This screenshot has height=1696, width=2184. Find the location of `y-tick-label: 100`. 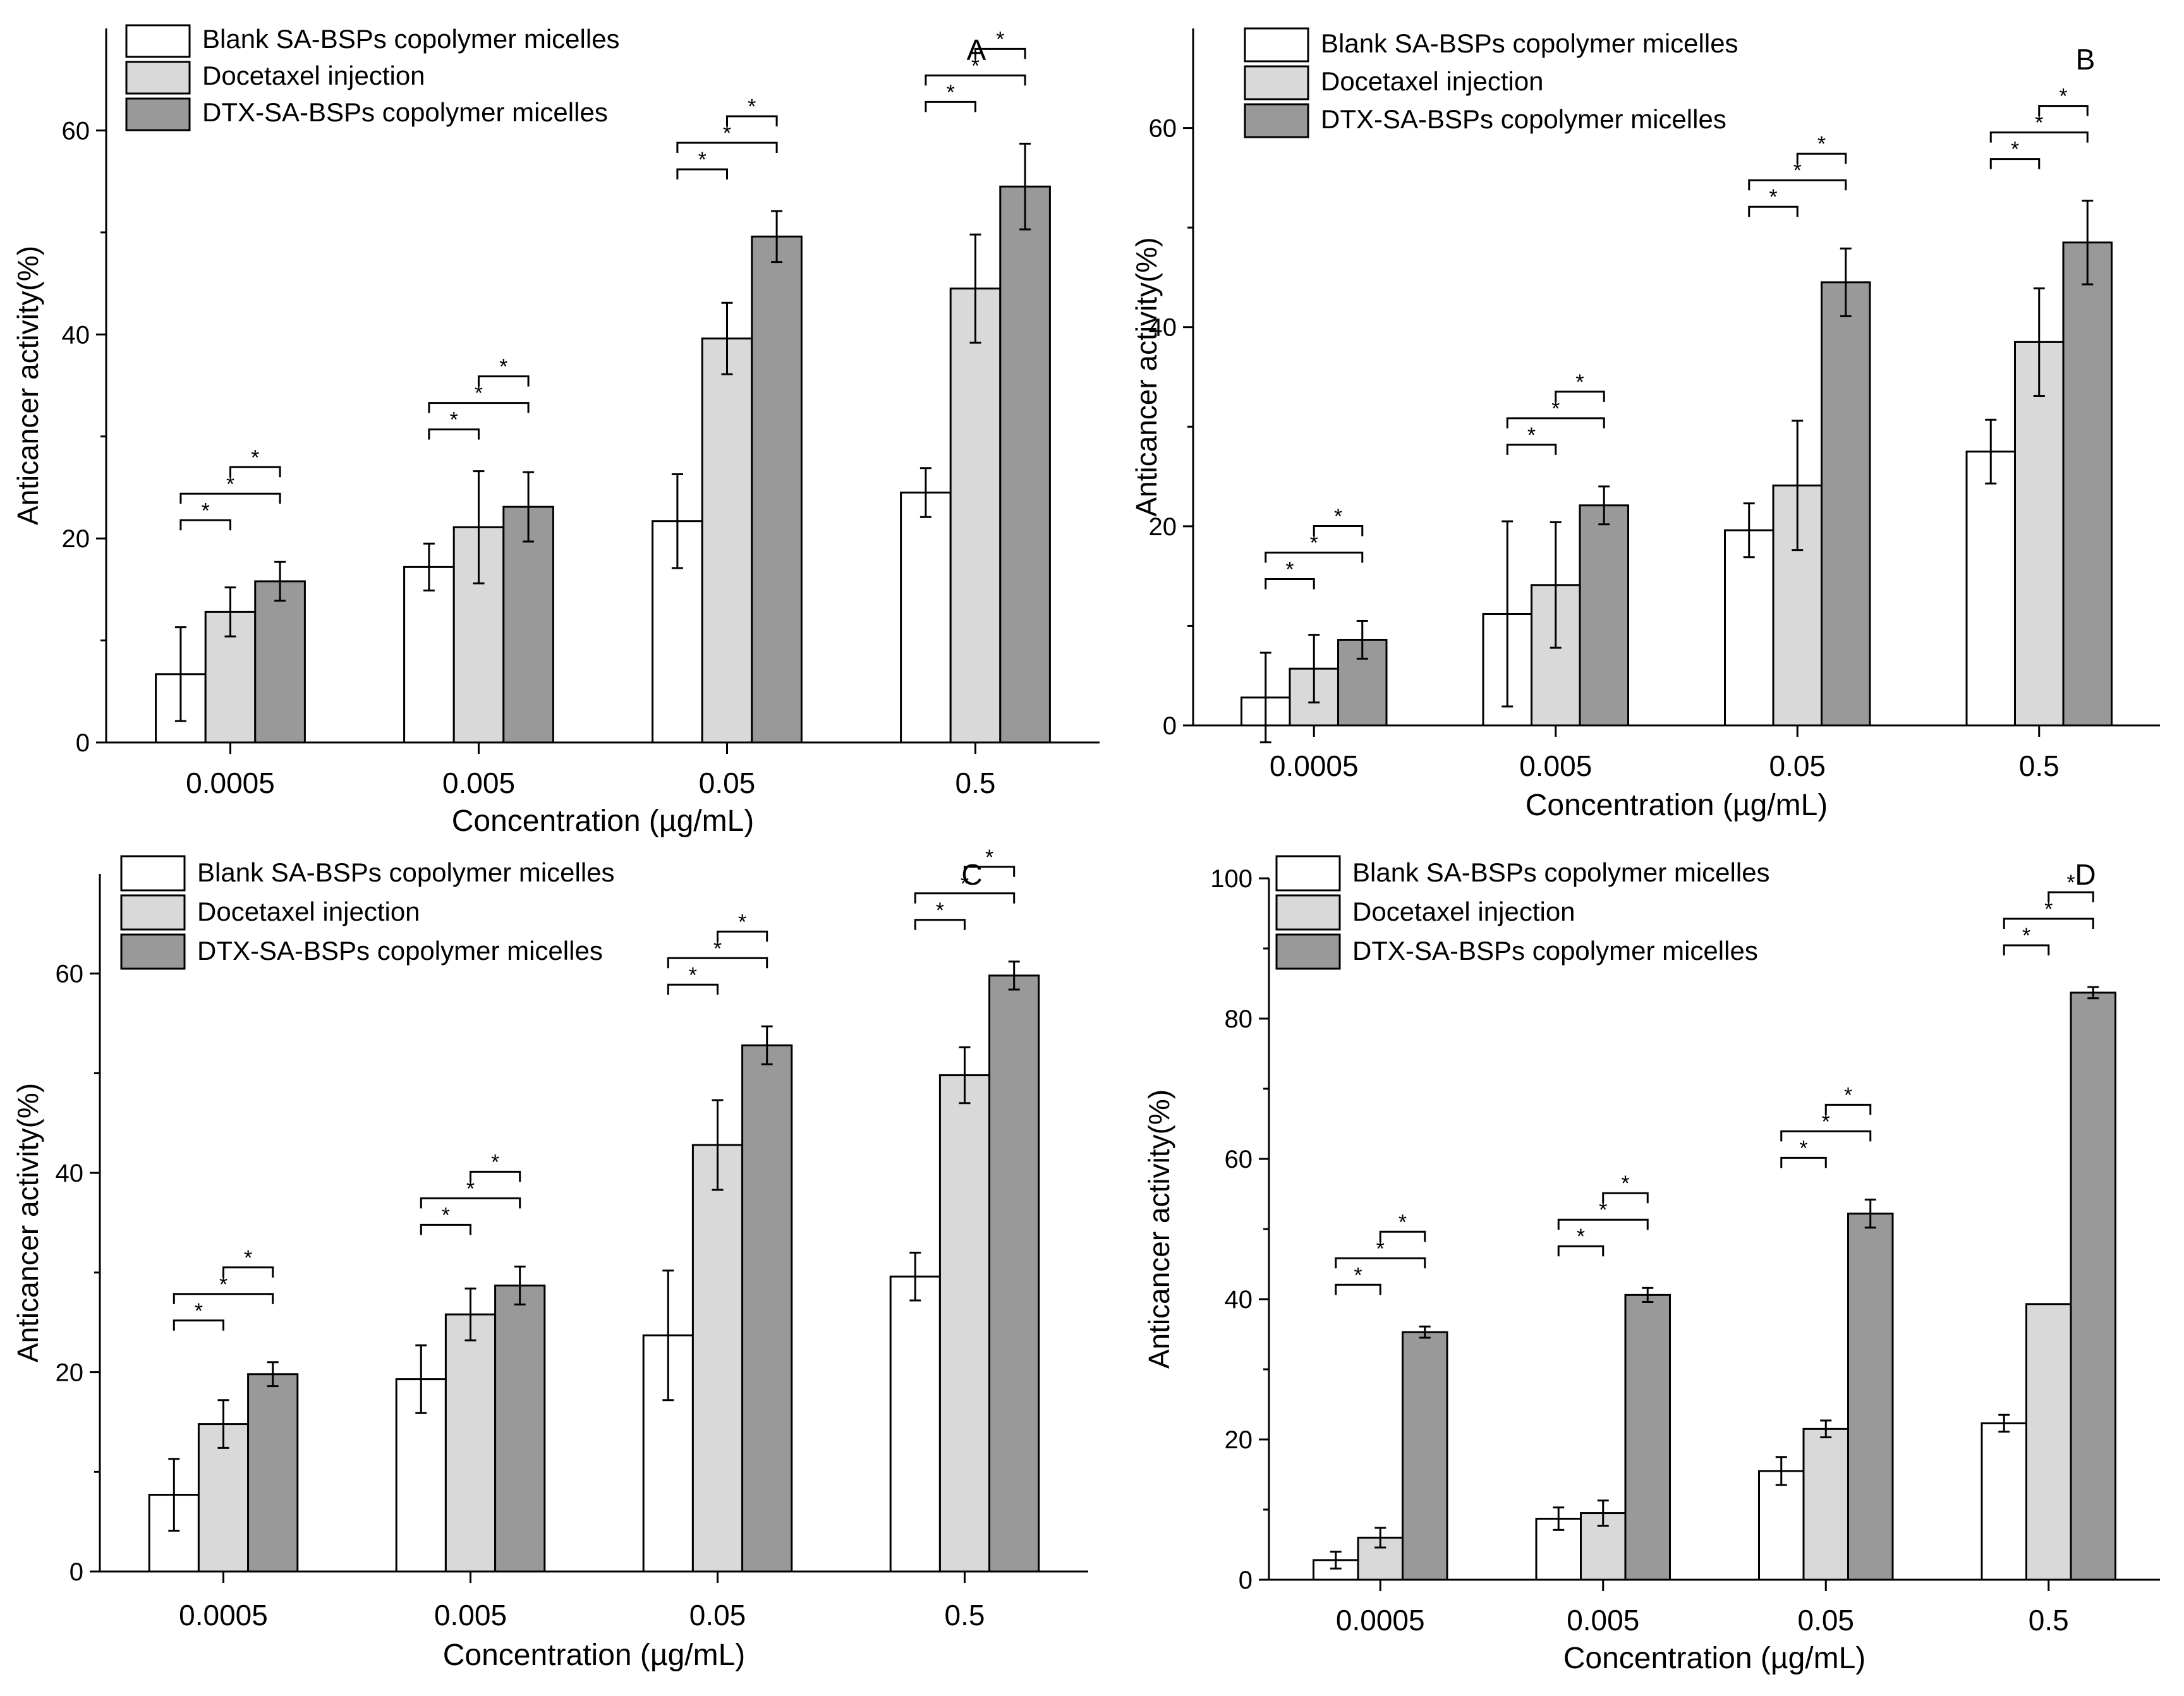

y-tick-label: 100 is located at coordinates (1231, 879).